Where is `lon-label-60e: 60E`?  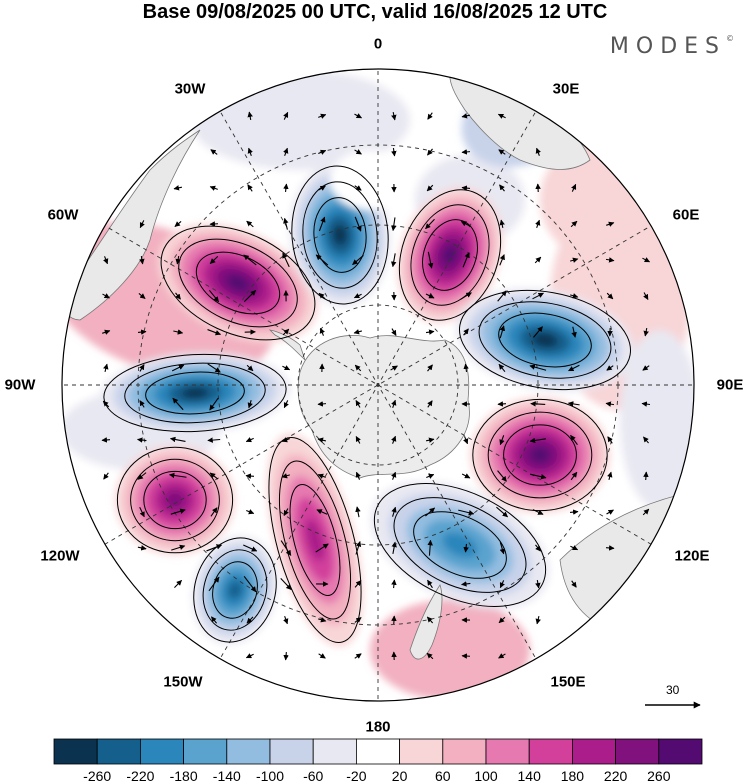
lon-label-60e: 60E is located at coordinates (686, 215).